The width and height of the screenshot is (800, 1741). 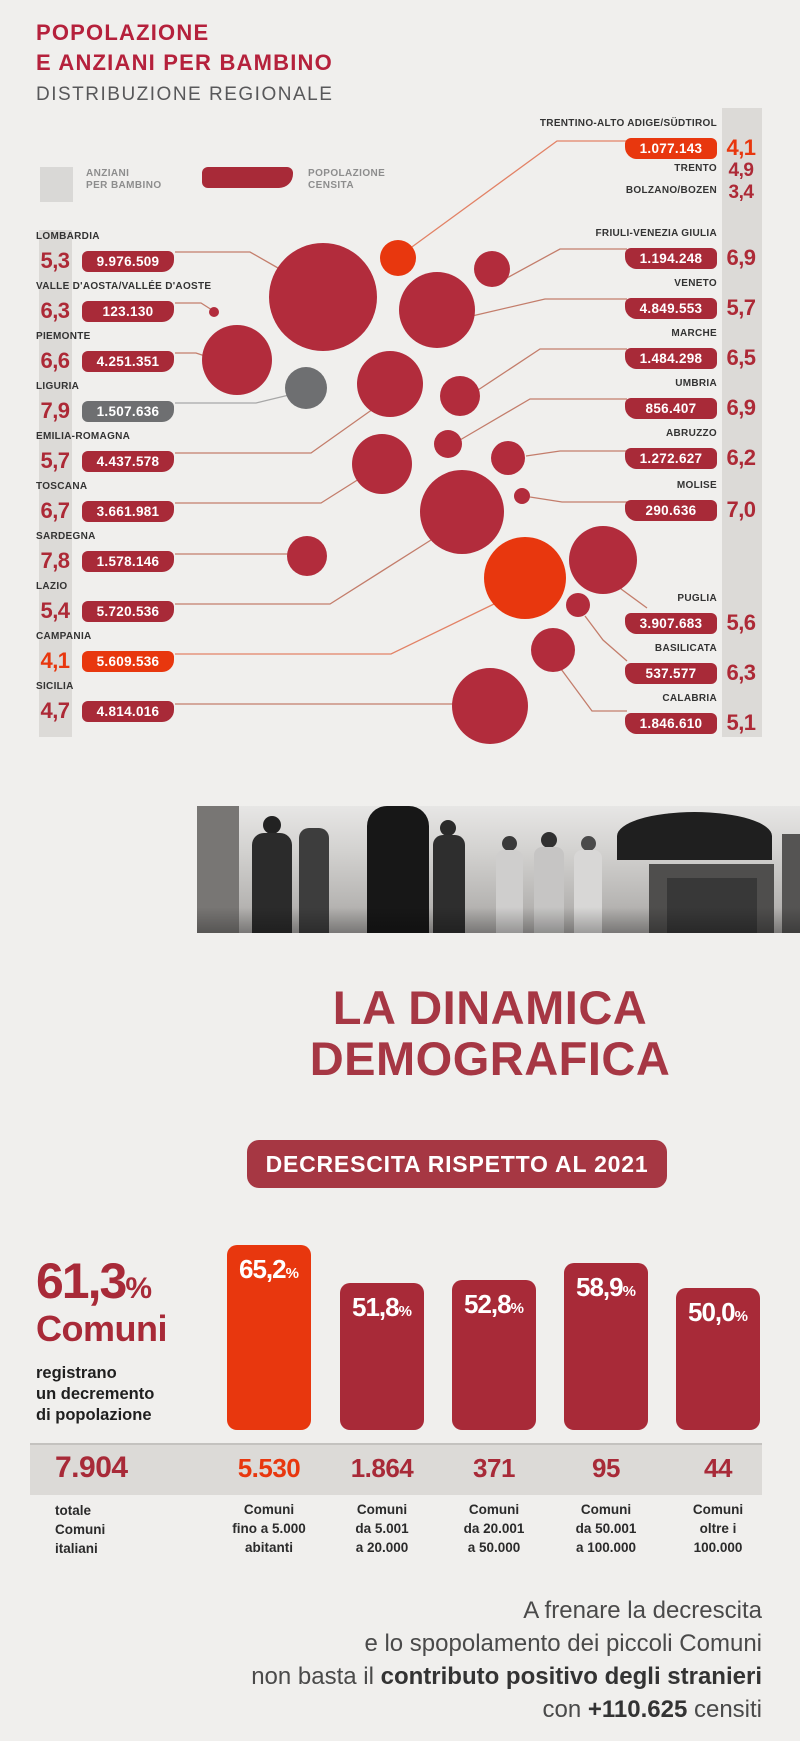 What do you see at coordinates (130, 1500) in the screenshot?
I see `total-comuni-column: 7.904 totale Comuni italiani` at bounding box center [130, 1500].